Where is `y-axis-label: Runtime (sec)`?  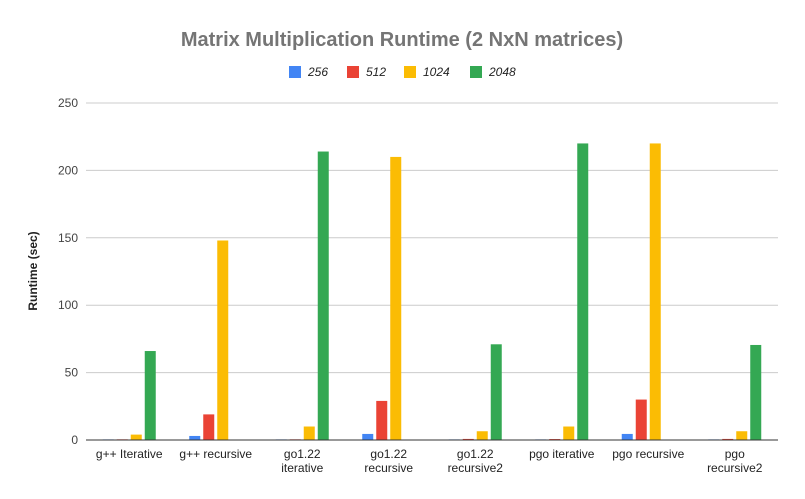
y-axis-label: Runtime (sec) is located at coordinates (33, 270).